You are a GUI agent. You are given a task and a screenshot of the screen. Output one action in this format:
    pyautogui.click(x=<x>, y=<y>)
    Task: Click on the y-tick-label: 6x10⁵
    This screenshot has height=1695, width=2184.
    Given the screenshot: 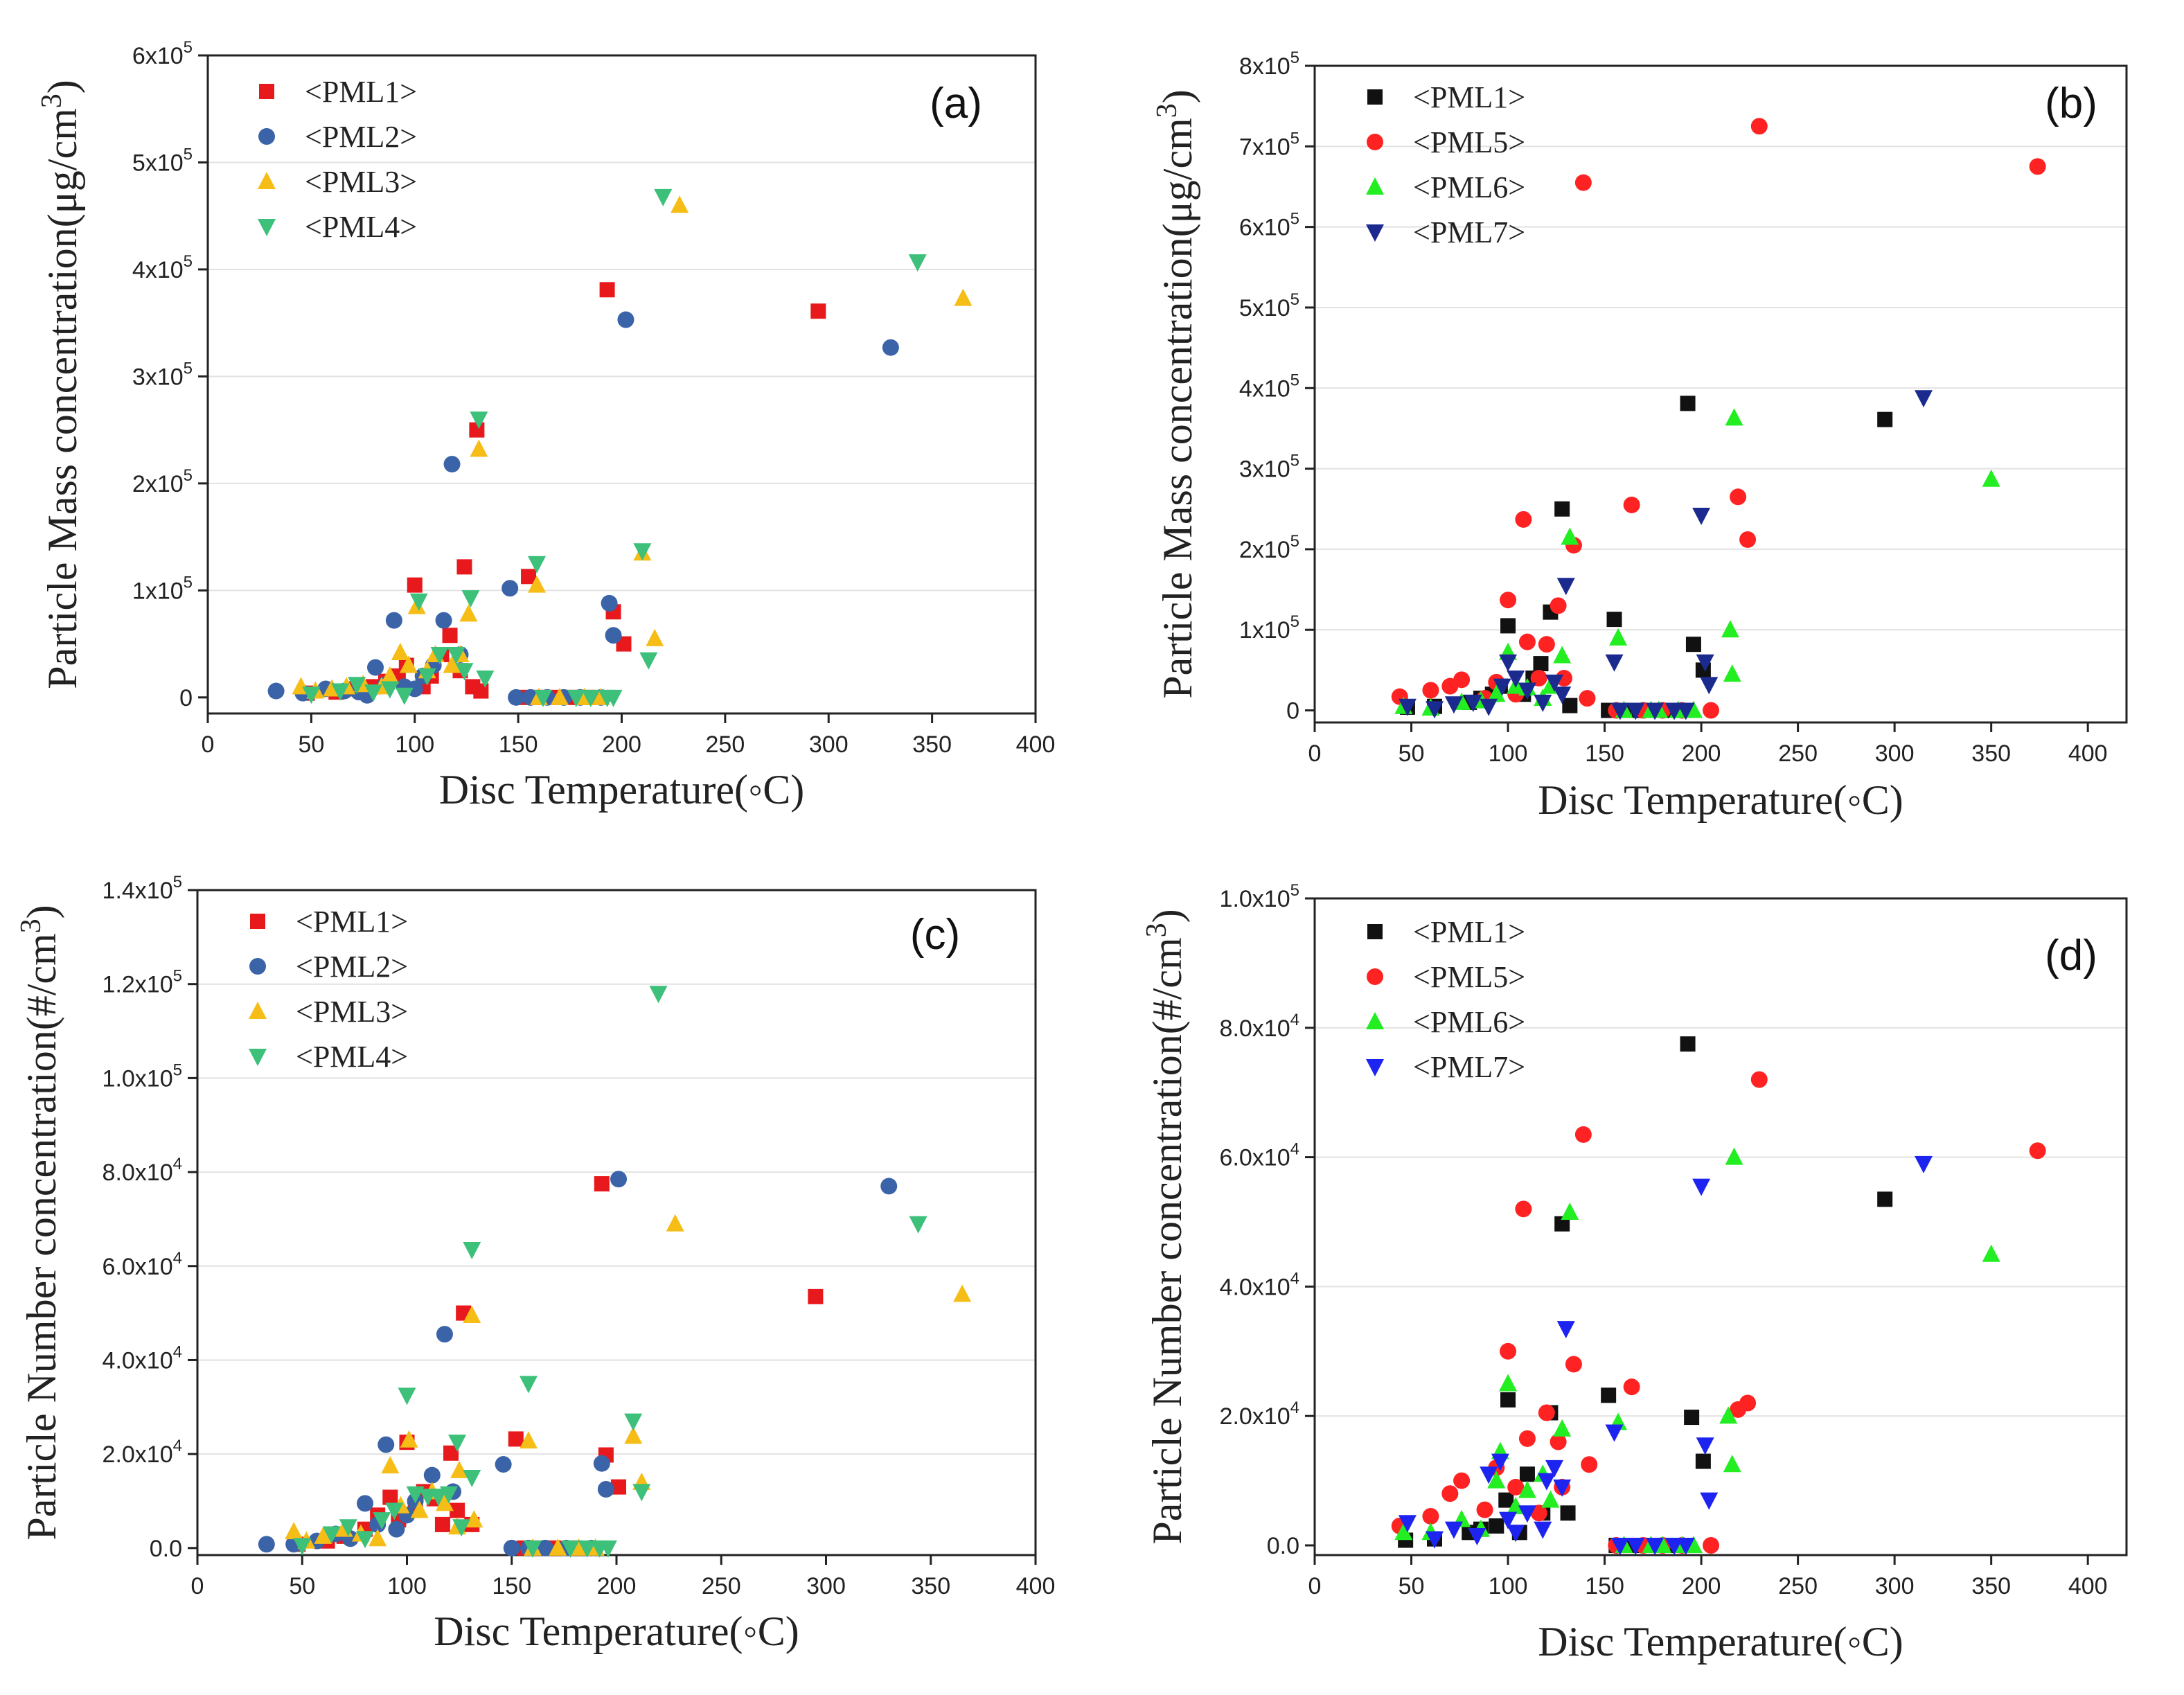 What is the action you would take?
    pyautogui.click(x=162, y=53)
    